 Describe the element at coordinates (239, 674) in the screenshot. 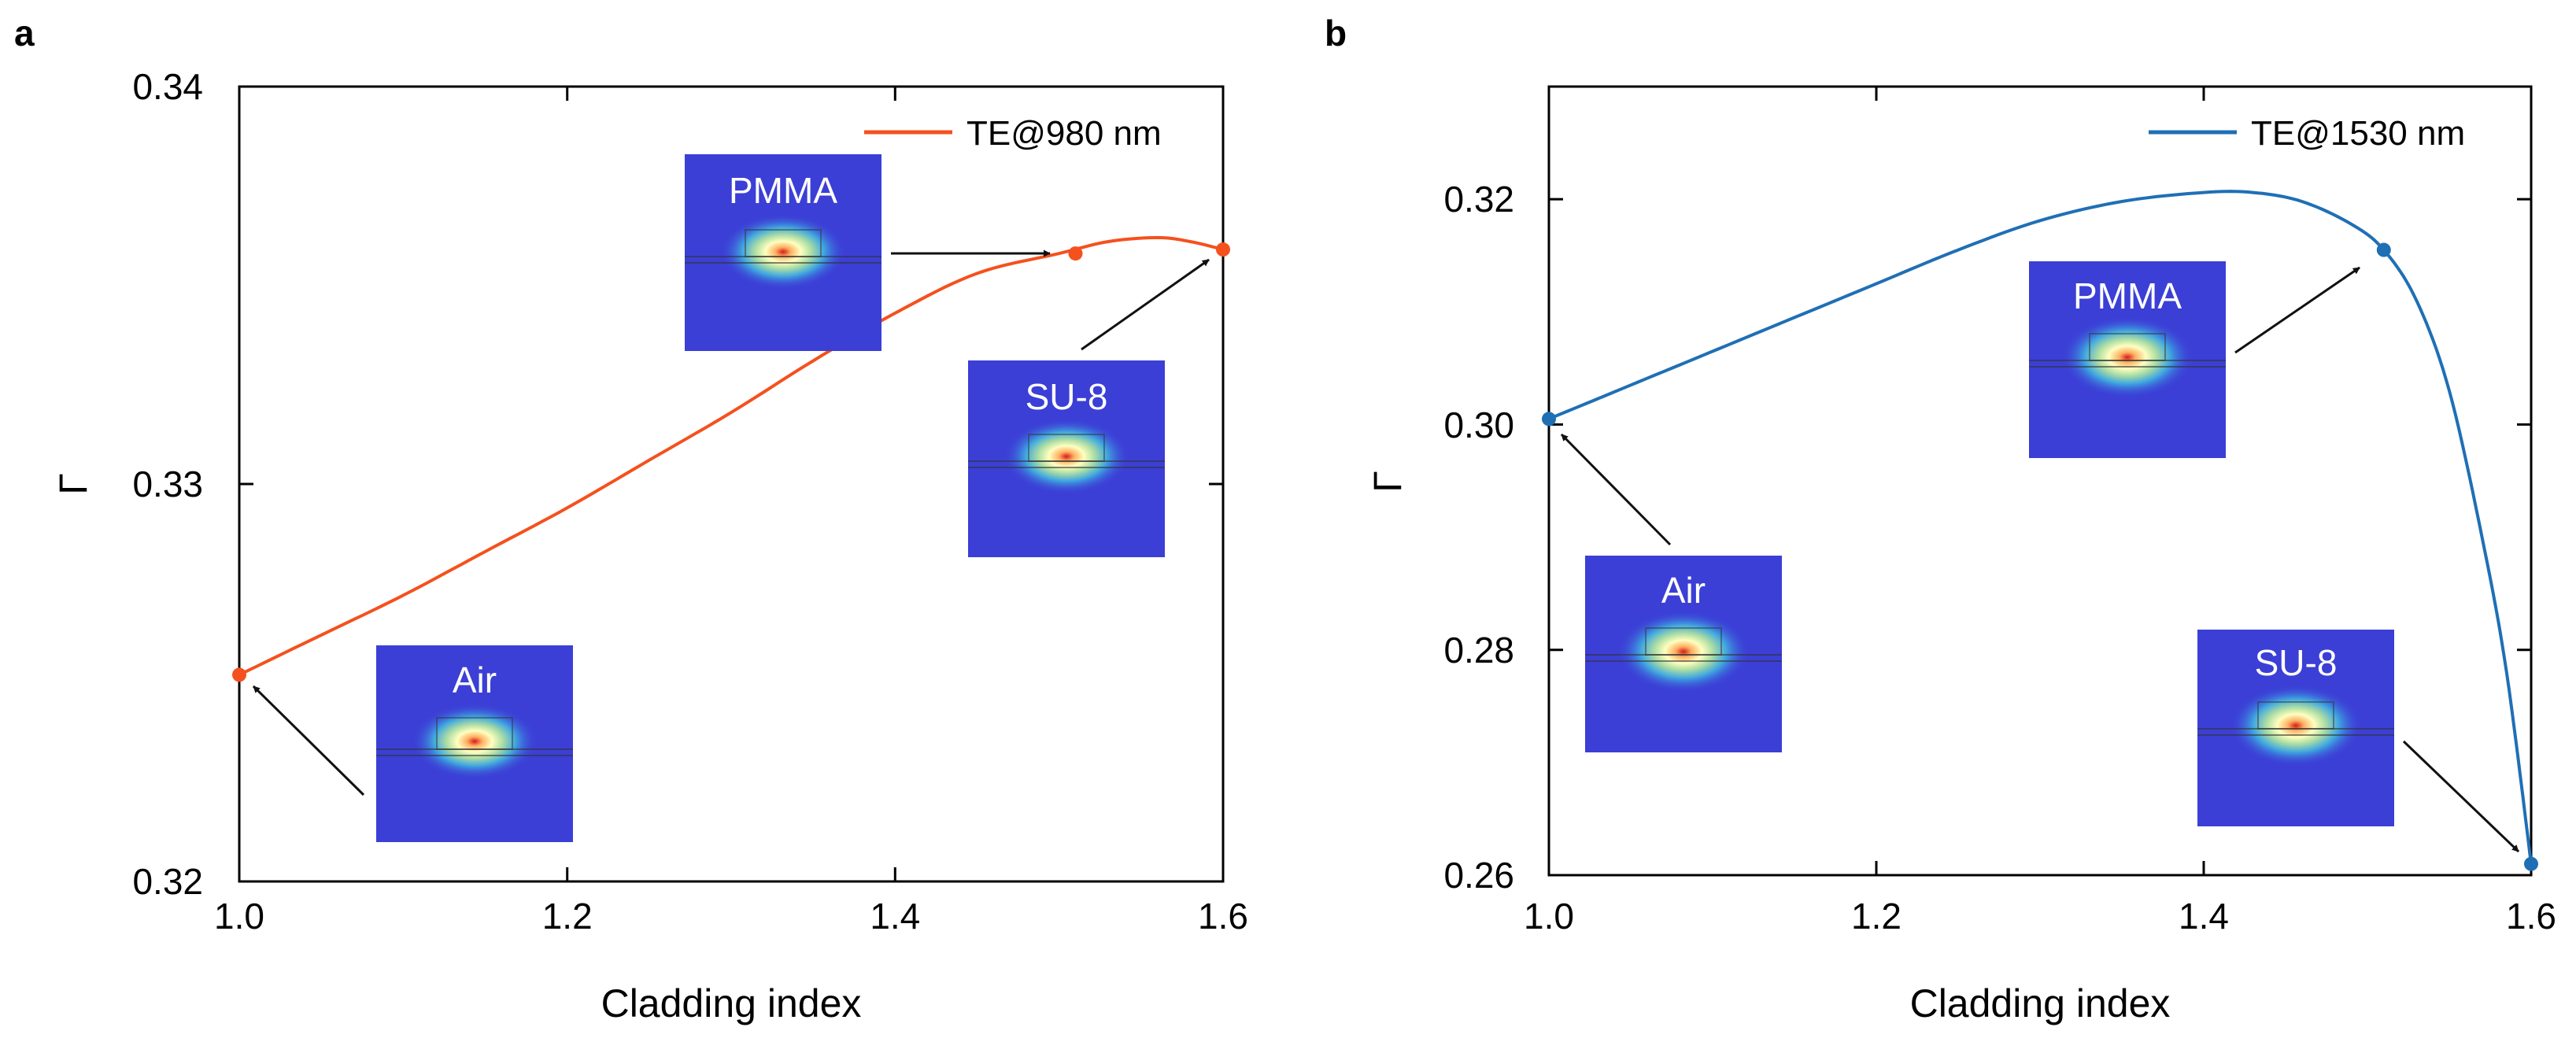

I see `panel-a-marker-air` at that location.